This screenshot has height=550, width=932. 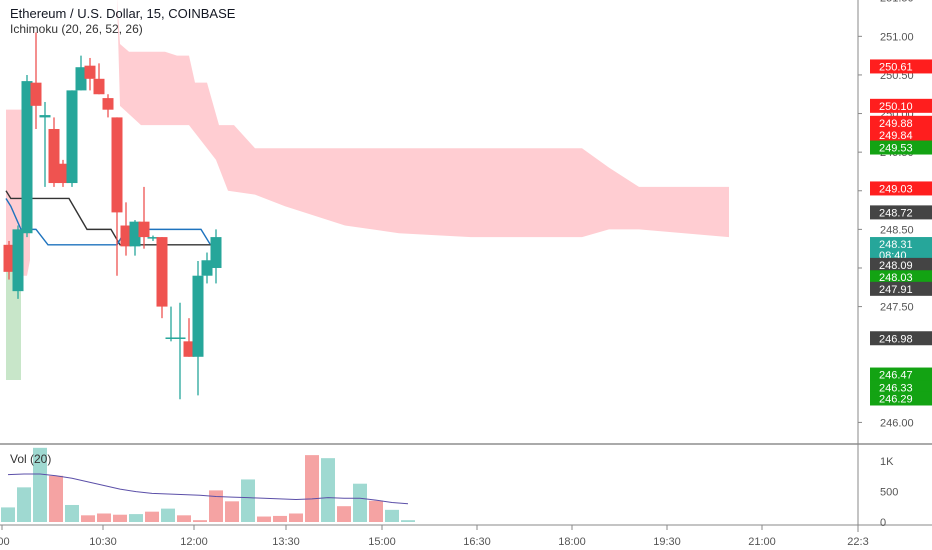 What do you see at coordinates (108, 222) in the screenshot?
I see `tenkan-sen-line` at bounding box center [108, 222].